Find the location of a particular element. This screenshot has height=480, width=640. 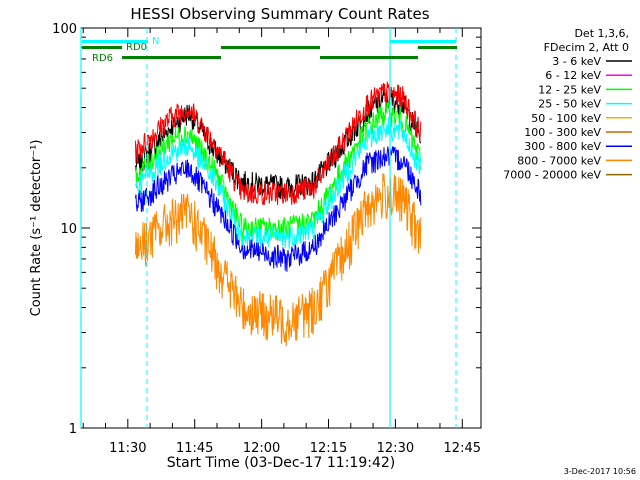

y-tick-labels: 1 10 100 is located at coordinates (64, 229).